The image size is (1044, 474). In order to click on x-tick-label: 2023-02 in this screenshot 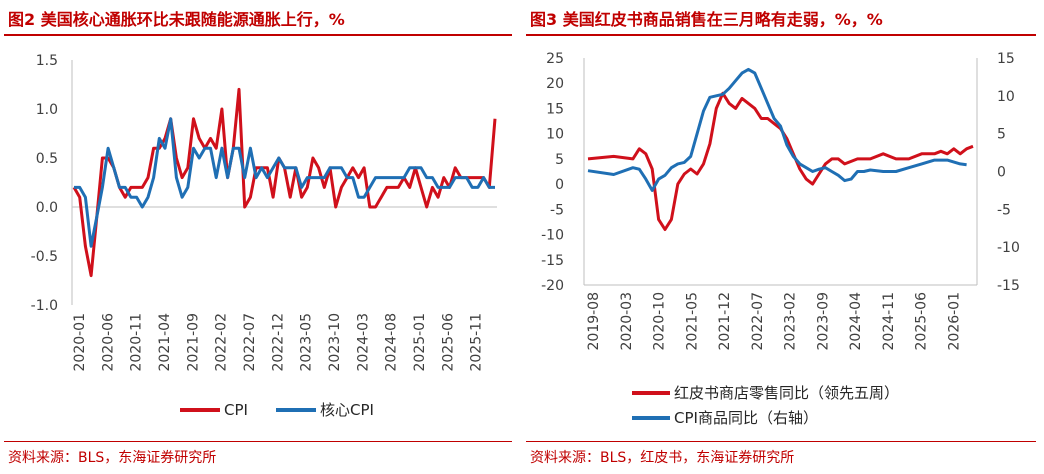, I will do `click(791, 321)`.